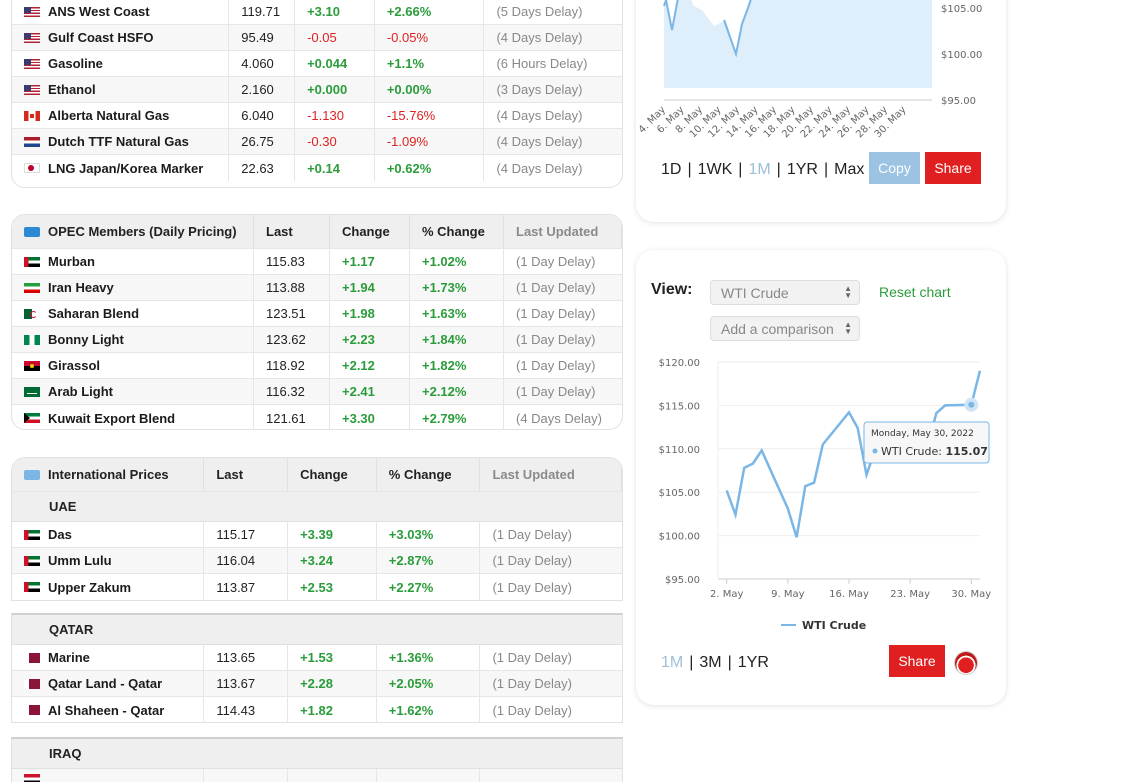 This screenshot has width=1125, height=782. I want to click on comparison-select: Add a comparison ▲ ▼, so click(785, 328).